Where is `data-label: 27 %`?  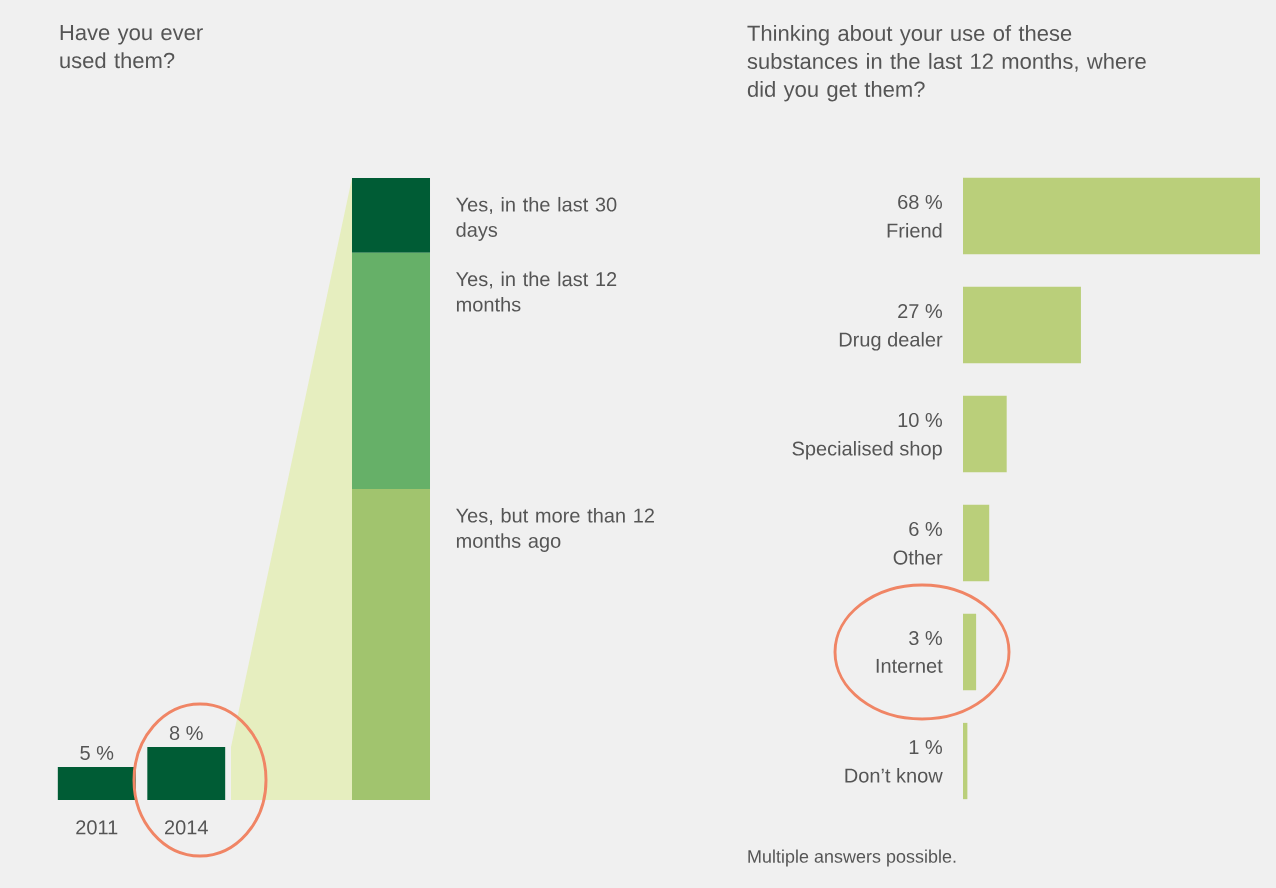 data-label: 27 % is located at coordinates (920, 311).